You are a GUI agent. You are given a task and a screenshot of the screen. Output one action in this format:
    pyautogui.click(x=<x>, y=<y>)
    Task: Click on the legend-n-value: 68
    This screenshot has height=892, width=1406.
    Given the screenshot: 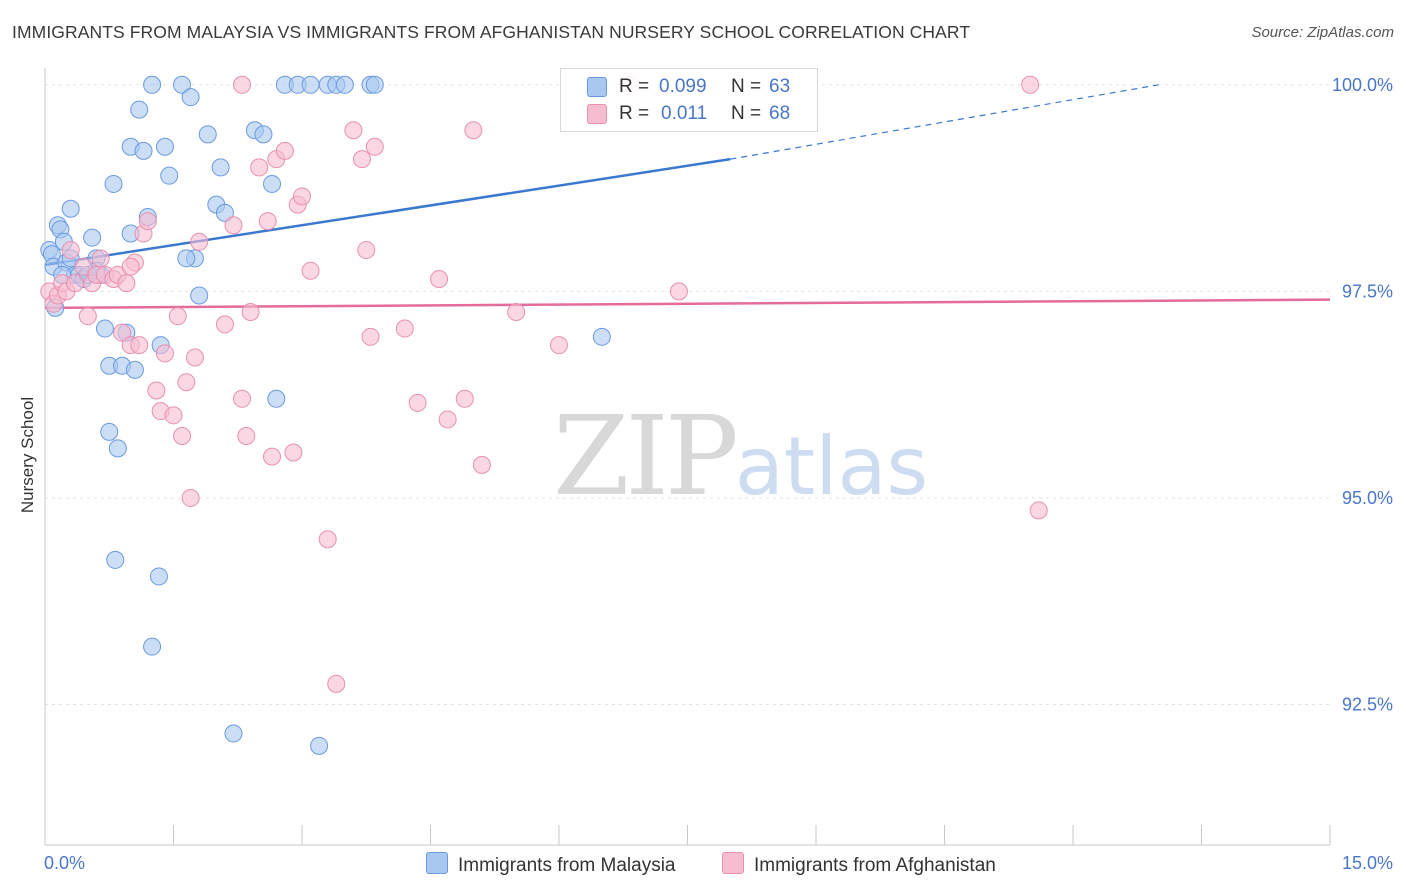 What is the action you would take?
    pyautogui.click(x=780, y=113)
    